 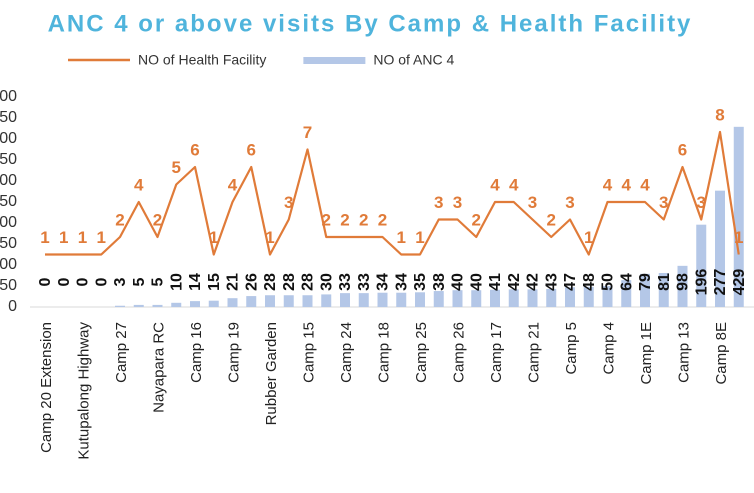 What do you see at coordinates (383, 282) in the screenshot?
I see `bar-value-label: 34` at bounding box center [383, 282].